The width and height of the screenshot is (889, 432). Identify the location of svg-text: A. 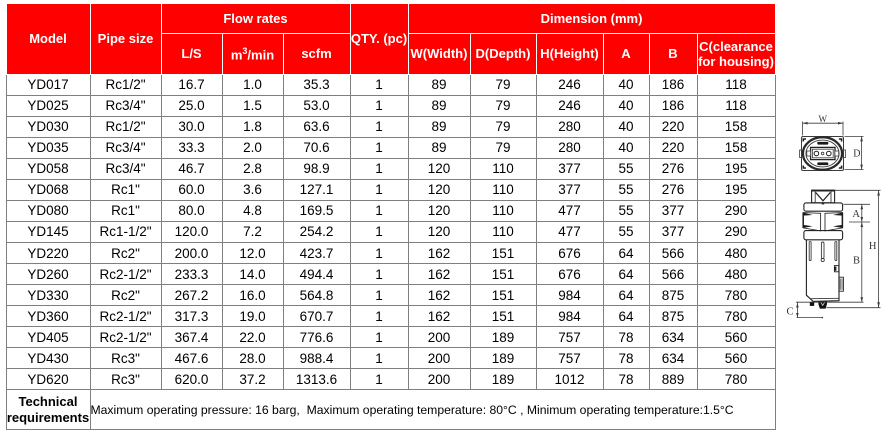
(856, 214).